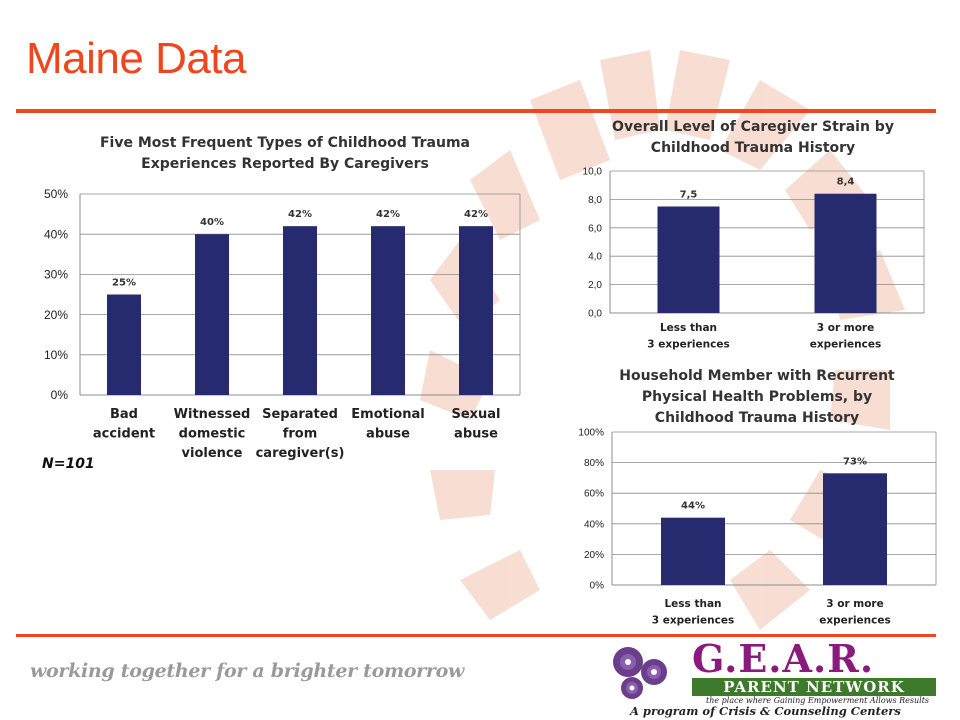 This screenshot has width=960, height=720. Describe the element at coordinates (247, 671) in the screenshot. I see `tagline: working together for a brighter tomorrow` at that location.